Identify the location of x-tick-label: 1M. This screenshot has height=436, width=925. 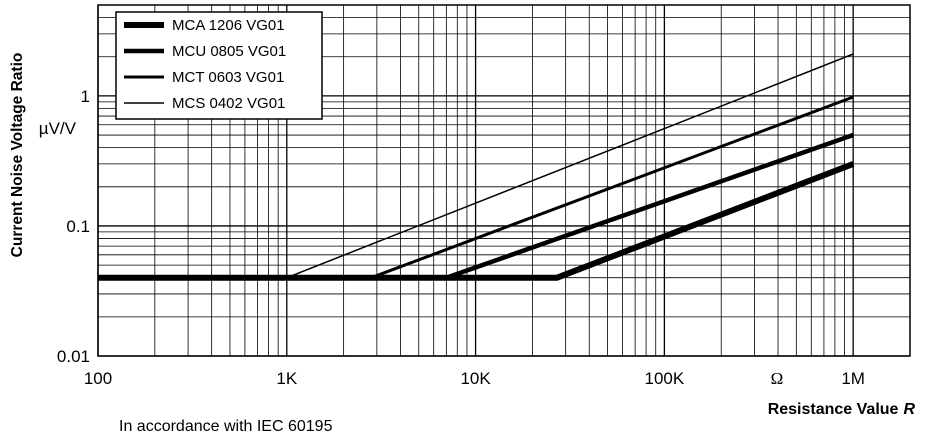
(853, 378).